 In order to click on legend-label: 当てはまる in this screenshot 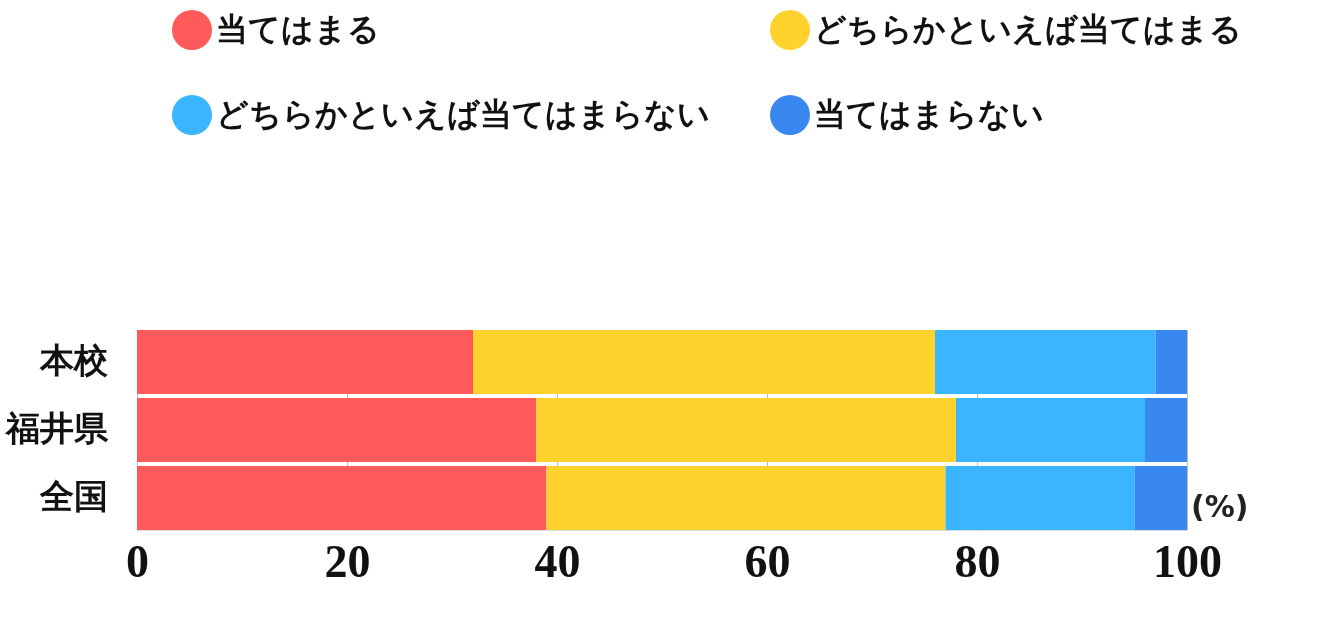, I will do `click(298, 29)`.